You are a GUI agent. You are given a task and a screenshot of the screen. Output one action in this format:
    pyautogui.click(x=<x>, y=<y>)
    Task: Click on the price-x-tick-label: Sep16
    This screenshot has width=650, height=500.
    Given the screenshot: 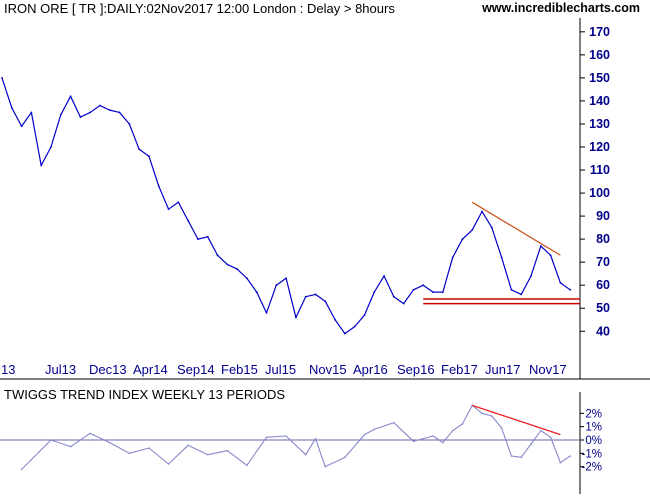 What is the action you would take?
    pyautogui.click(x=416, y=369)
    